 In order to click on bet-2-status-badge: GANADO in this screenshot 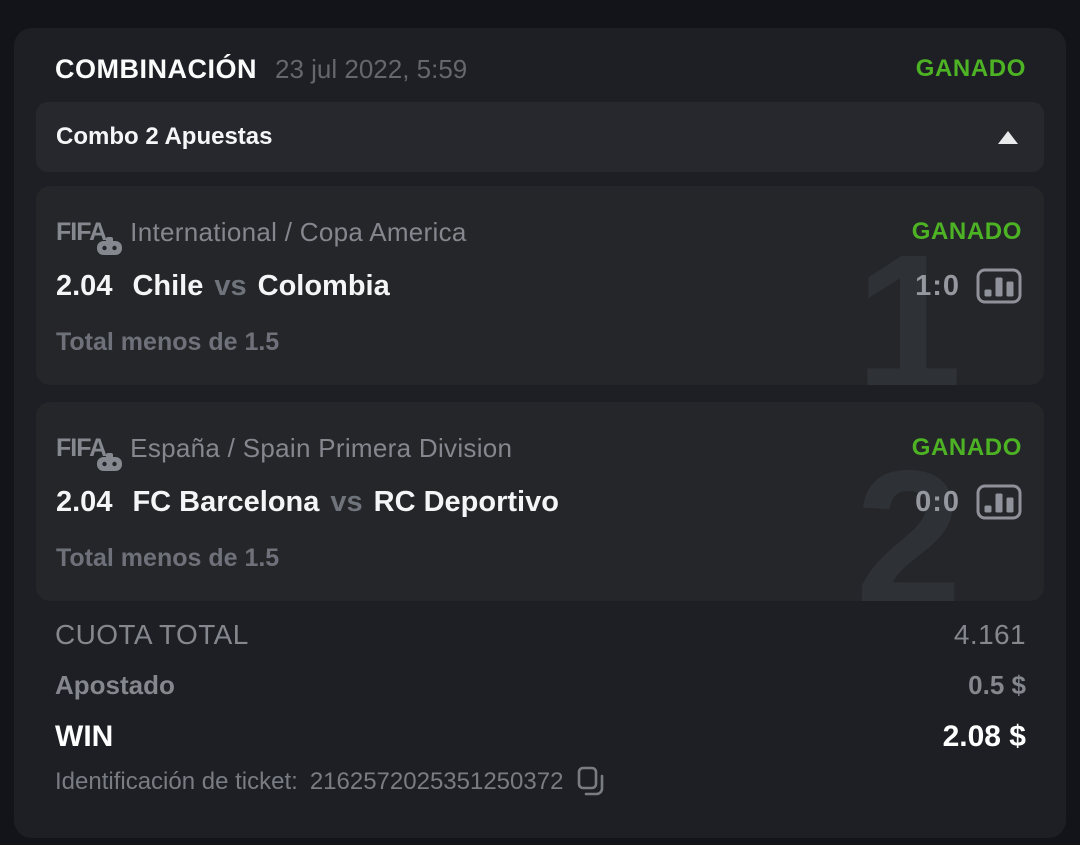, I will do `click(966, 447)`.